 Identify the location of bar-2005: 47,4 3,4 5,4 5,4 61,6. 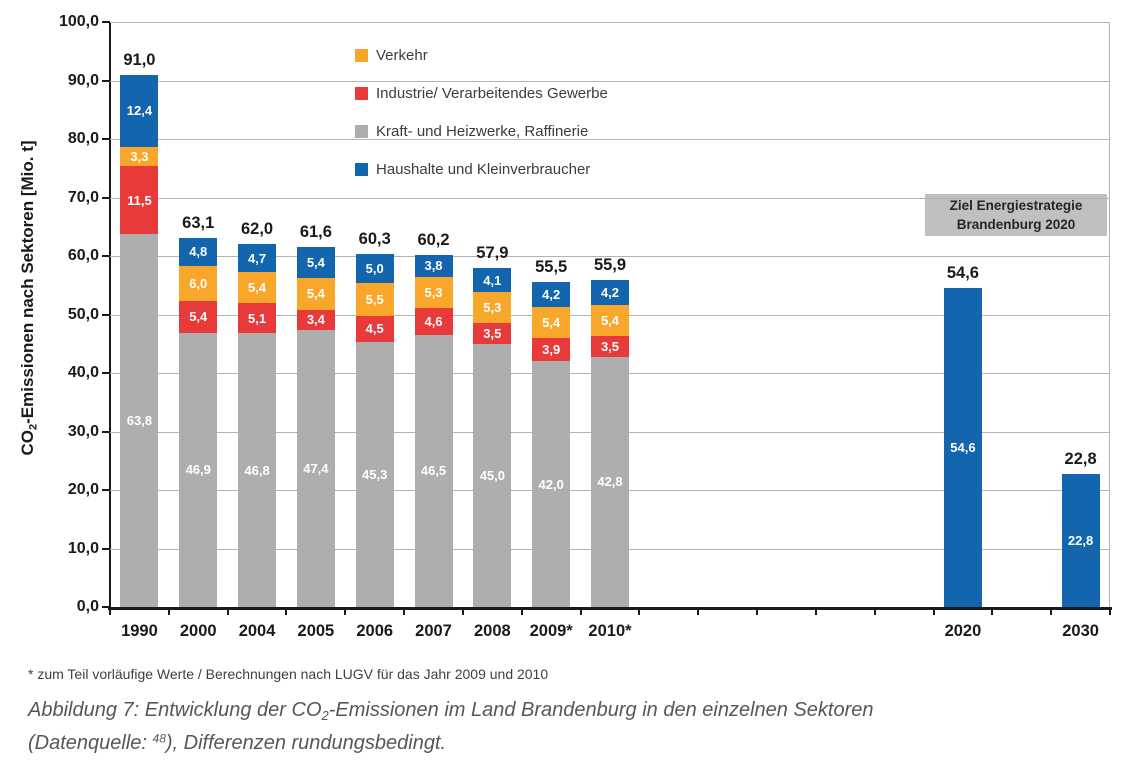
(315, 415).